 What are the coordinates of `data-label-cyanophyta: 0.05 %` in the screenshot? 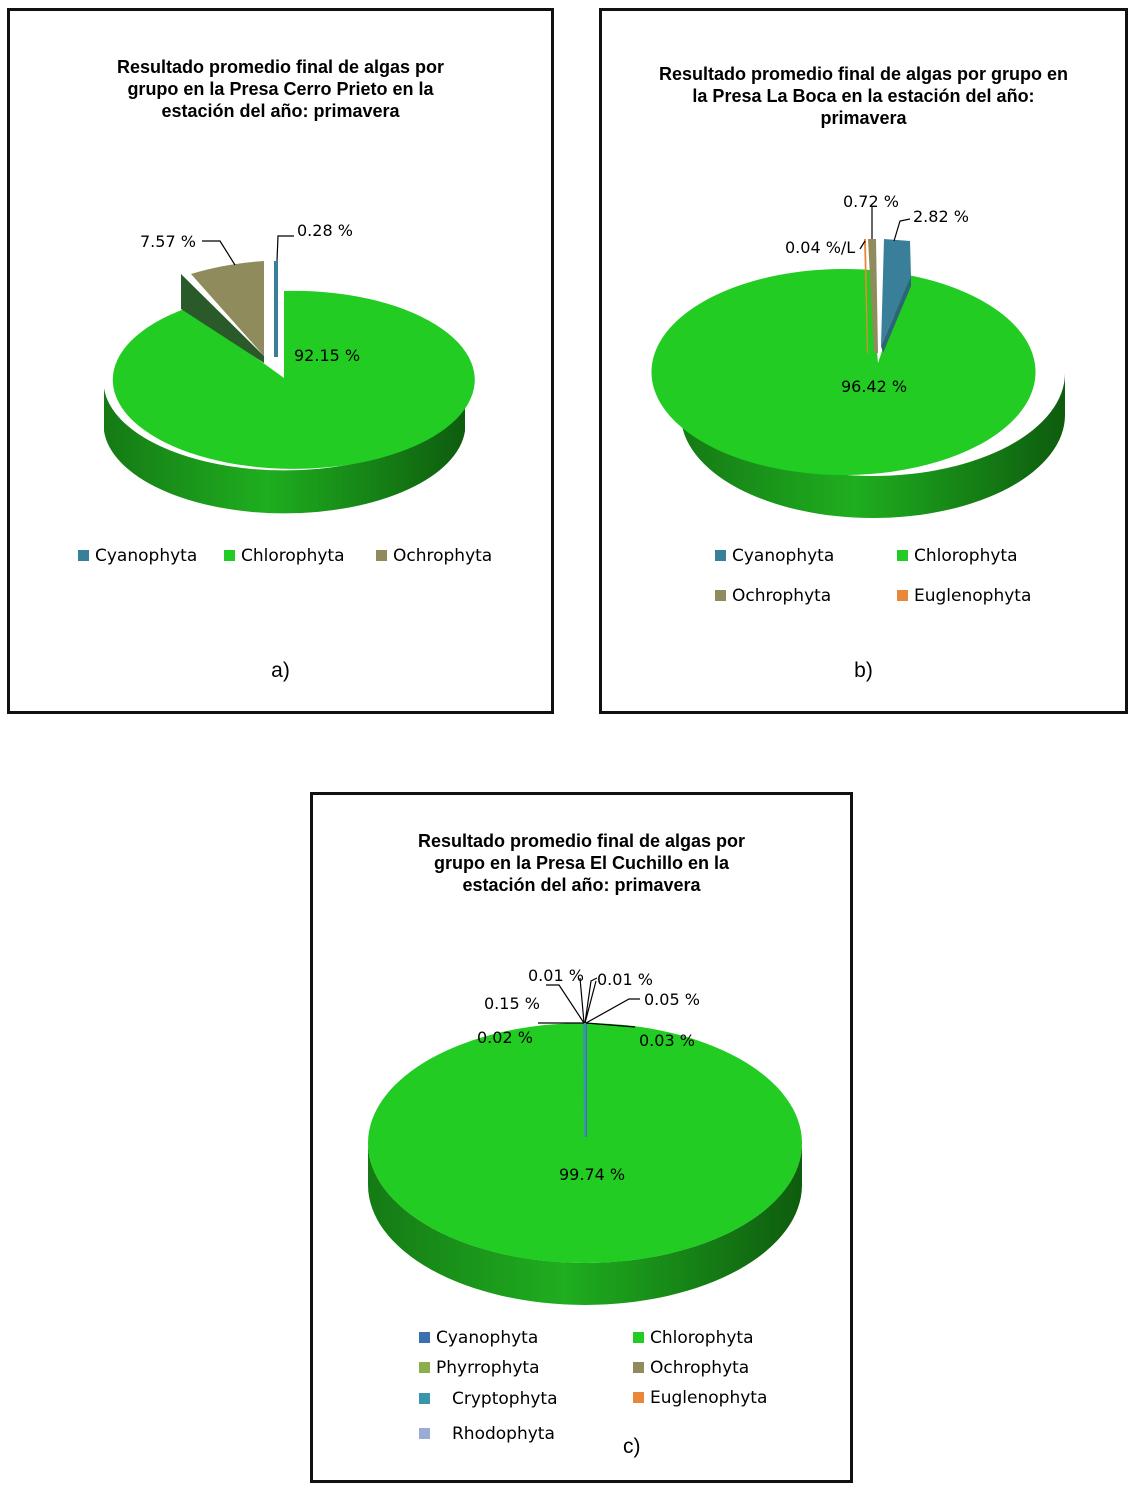 It's located at (672, 999).